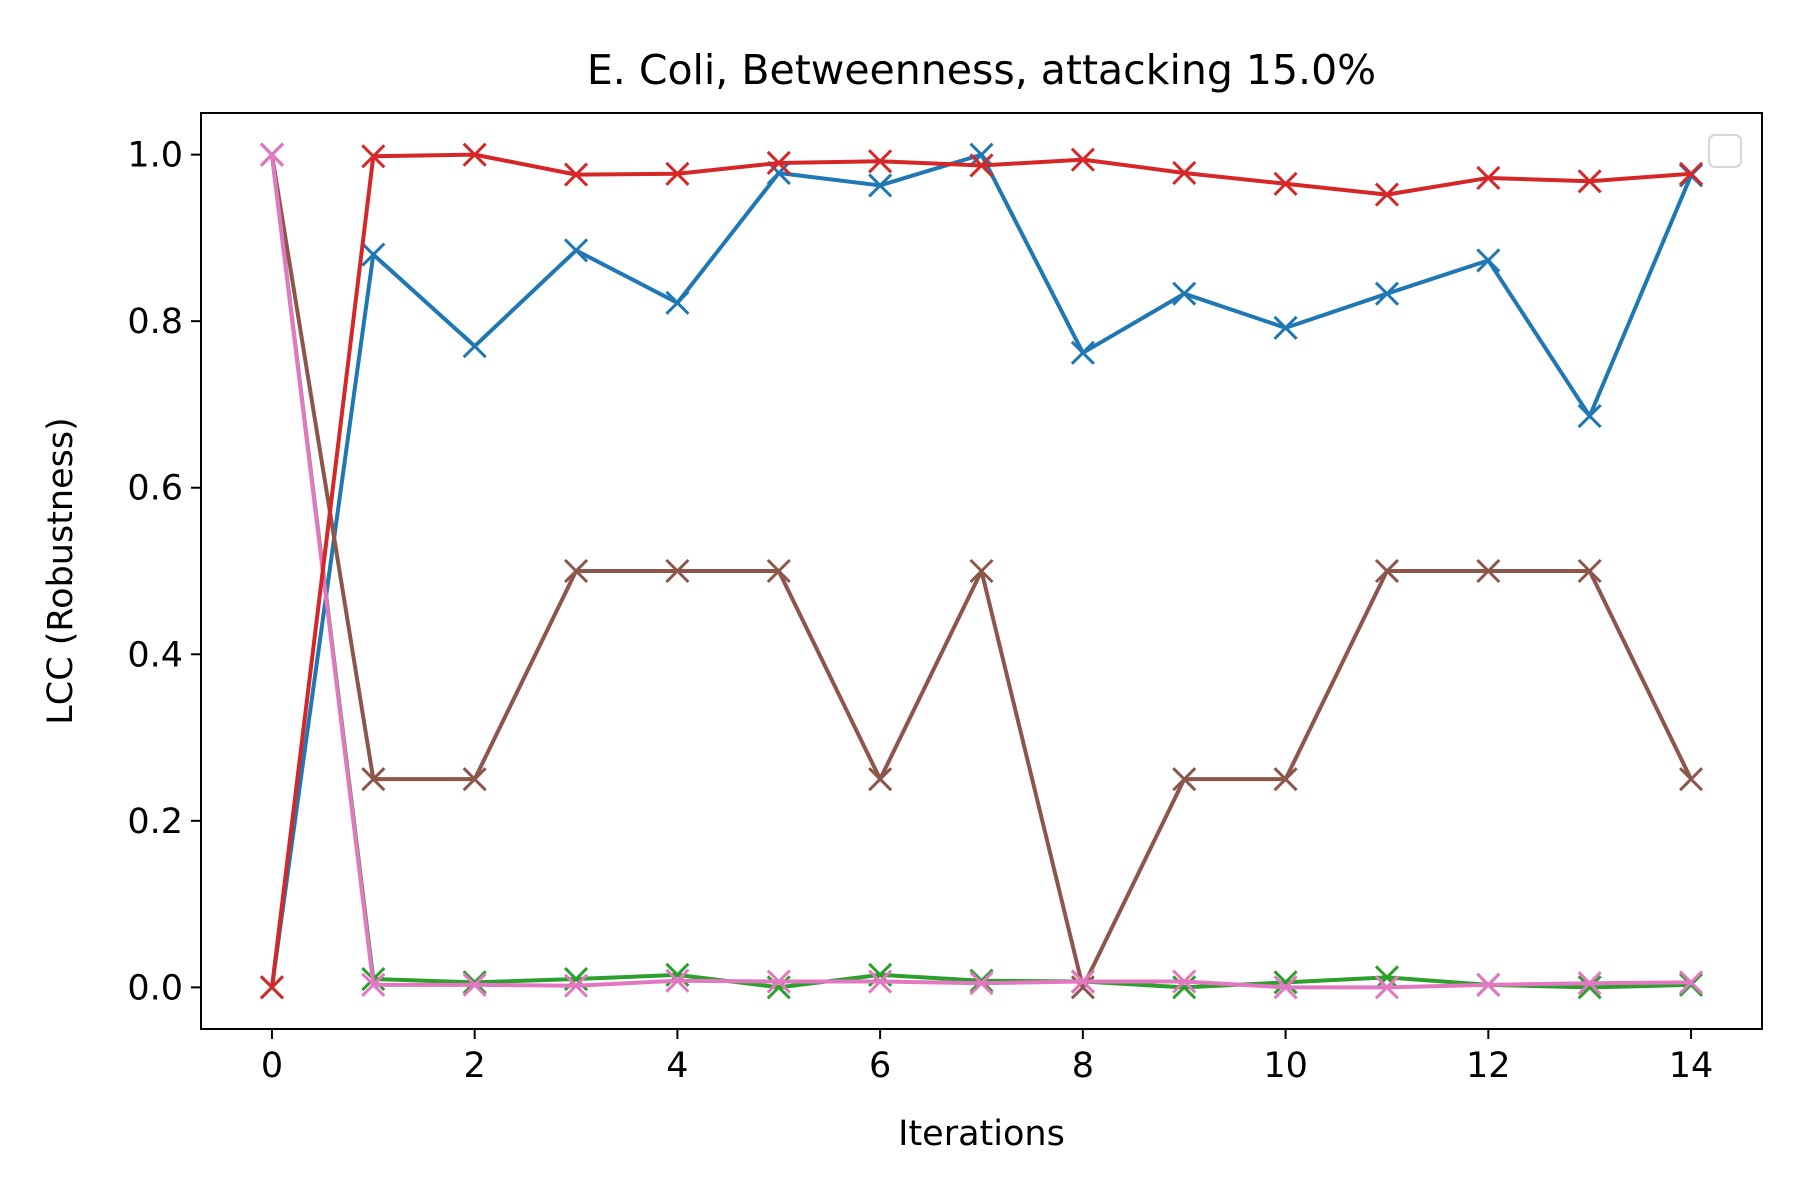  I want to click on x-tick-label: 6, so click(880, 1066).